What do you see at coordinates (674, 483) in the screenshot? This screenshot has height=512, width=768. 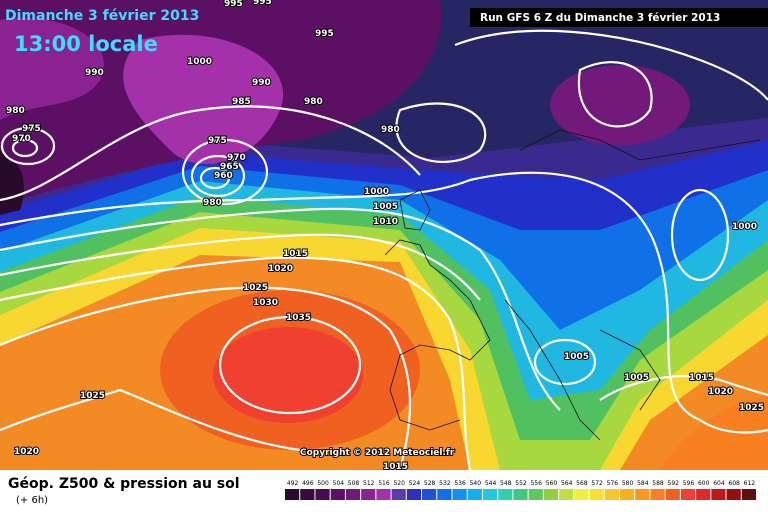 I see `legend-label: 592` at bounding box center [674, 483].